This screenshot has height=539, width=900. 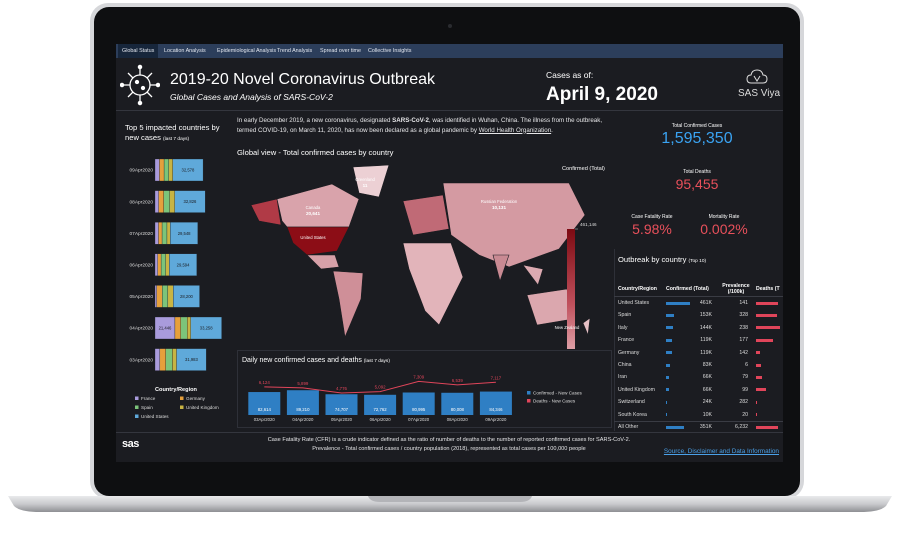 I want to click on y-tick-label: 09Apr2020, so click(x=142, y=171).